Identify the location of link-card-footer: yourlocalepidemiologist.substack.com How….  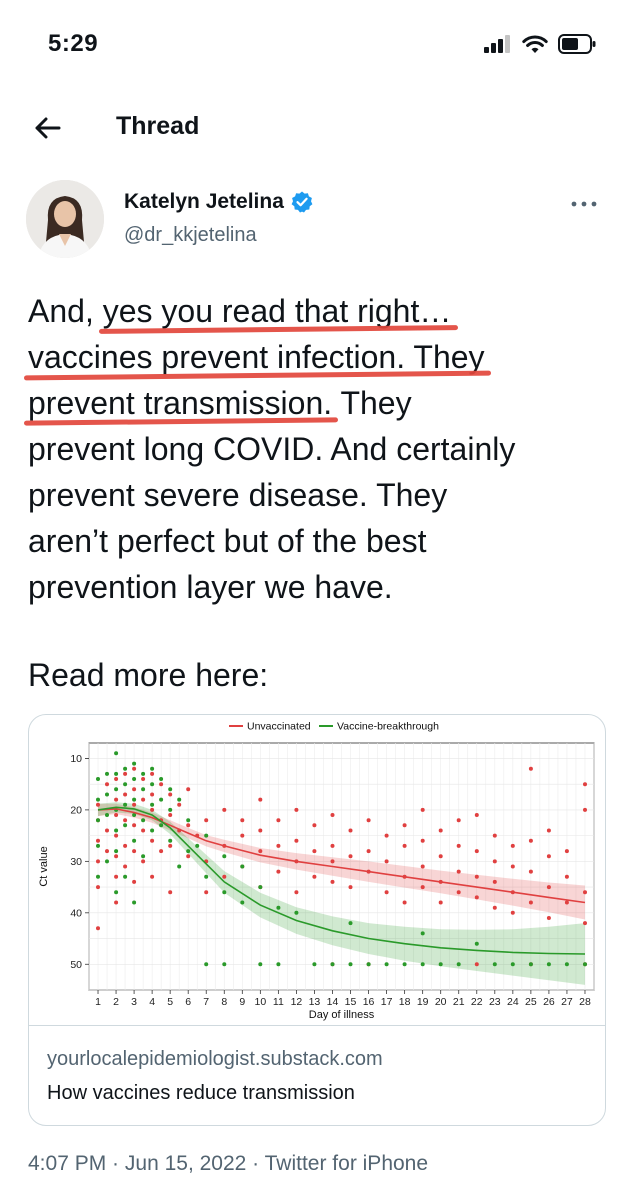
(317, 1075).